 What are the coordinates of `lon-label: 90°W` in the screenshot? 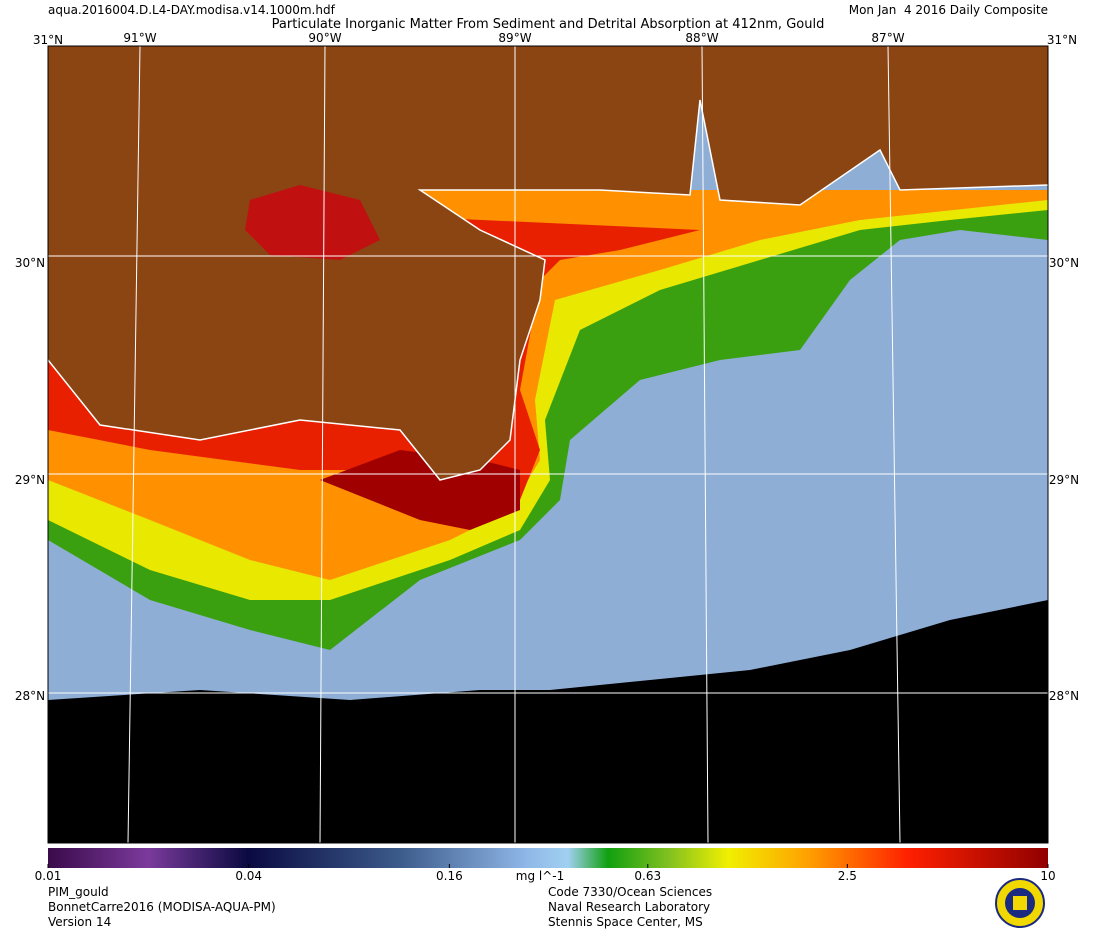 It's located at (324, 38).